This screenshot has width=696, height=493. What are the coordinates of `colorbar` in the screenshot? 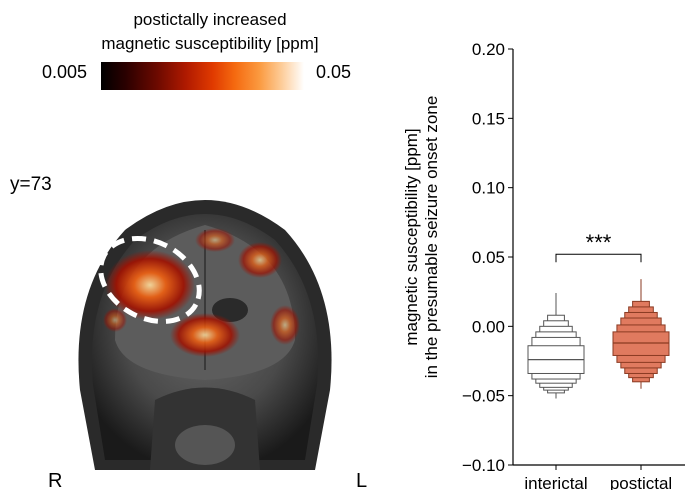 It's located at (202, 76).